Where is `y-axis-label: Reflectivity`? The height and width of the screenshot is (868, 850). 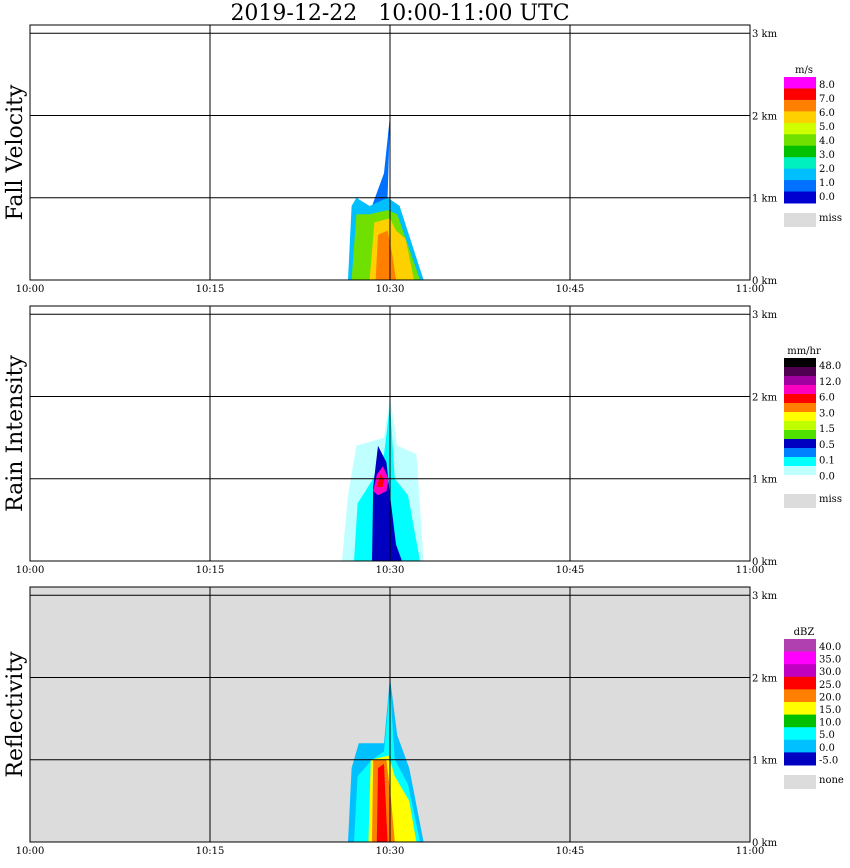 y-axis-label: Reflectivity is located at coordinates (15, 714).